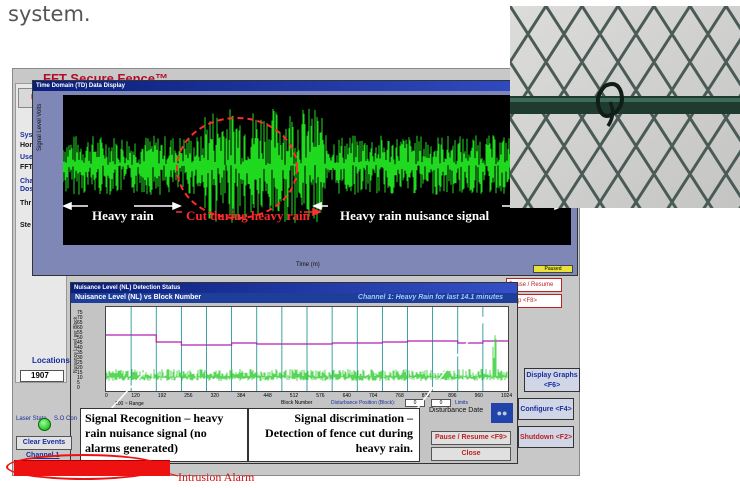 The height and width of the screenshot is (488, 740). Describe the element at coordinates (106, 396) in the screenshot. I see `nl-x-tick: 0` at that location.